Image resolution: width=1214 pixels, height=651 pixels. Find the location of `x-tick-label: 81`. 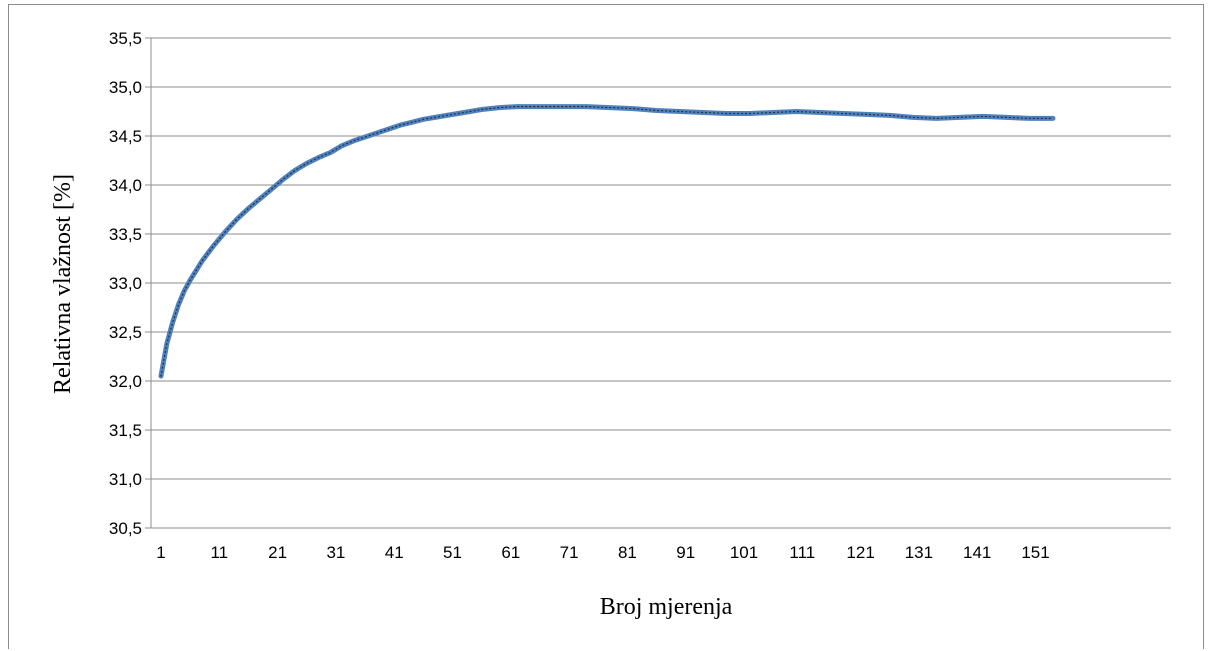

x-tick-label: 81 is located at coordinates (627, 552).